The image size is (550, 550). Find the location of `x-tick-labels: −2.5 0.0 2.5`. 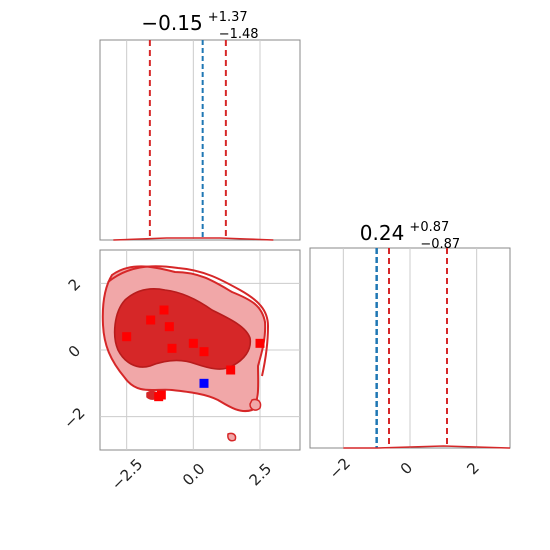

x-tick-labels: −2.5 0.0 2.5 is located at coordinates (191, 474).